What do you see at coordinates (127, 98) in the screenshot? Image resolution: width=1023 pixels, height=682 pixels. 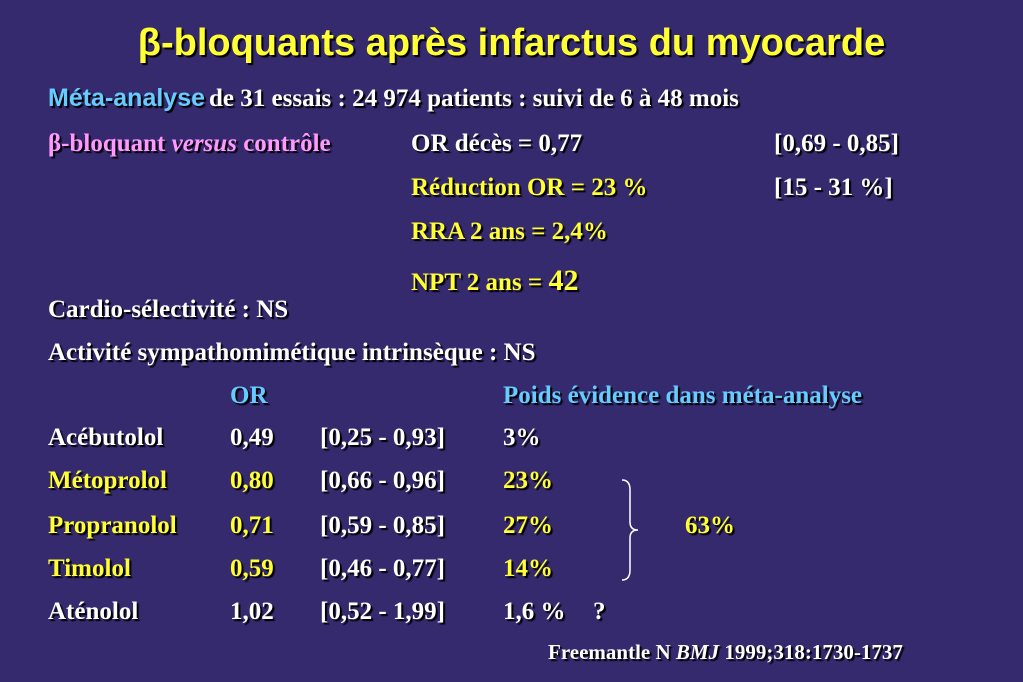 I see `meta-analysis-label: Méta-analyse` at bounding box center [127, 98].